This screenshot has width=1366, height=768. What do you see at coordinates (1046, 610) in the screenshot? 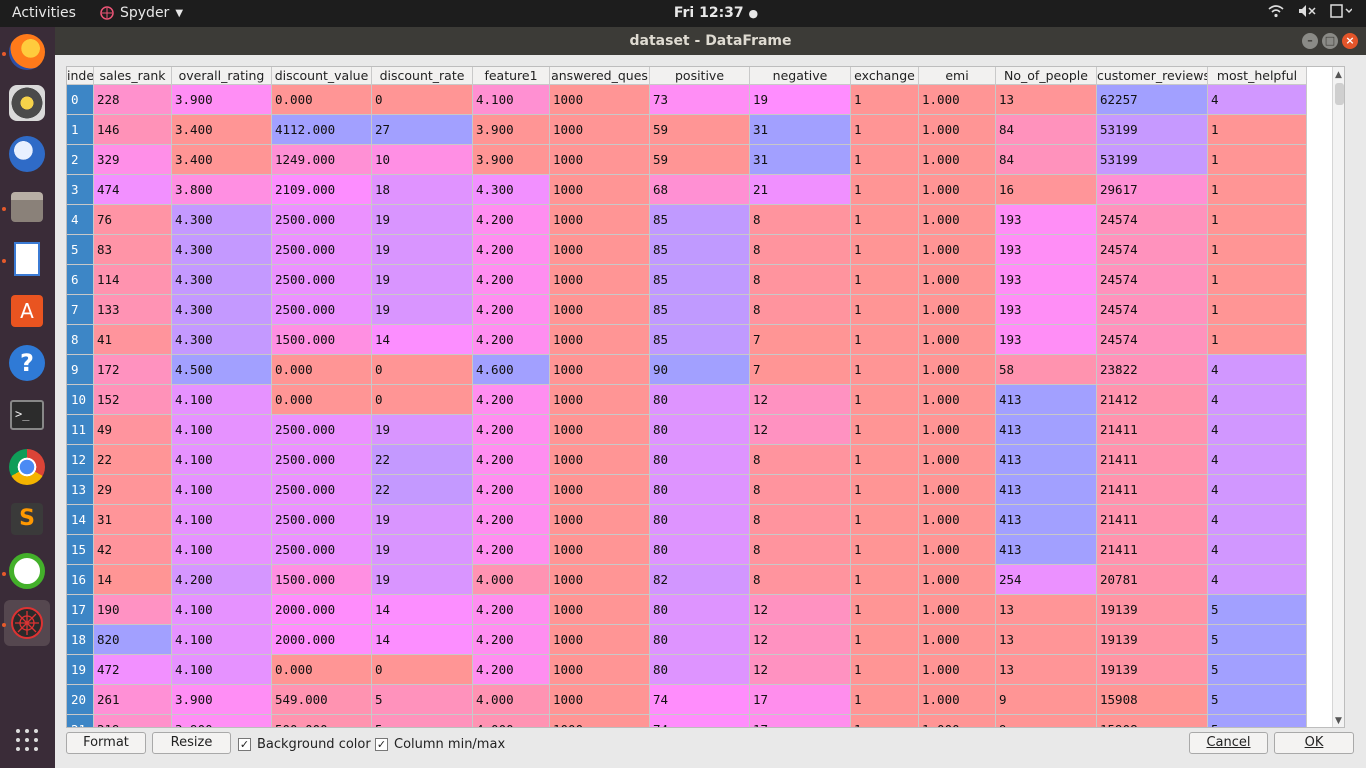
I see `table-cell: 13` at bounding box center [1046, 610].